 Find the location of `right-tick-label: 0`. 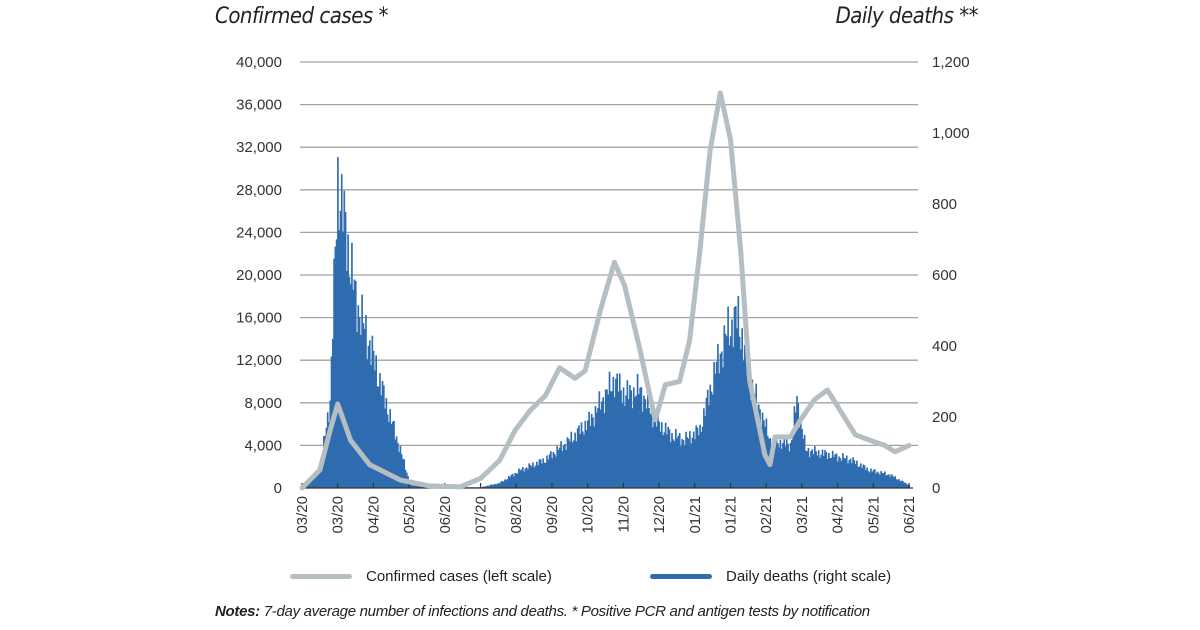

right-tick-label: 0 is located at coordinates (936, 488).